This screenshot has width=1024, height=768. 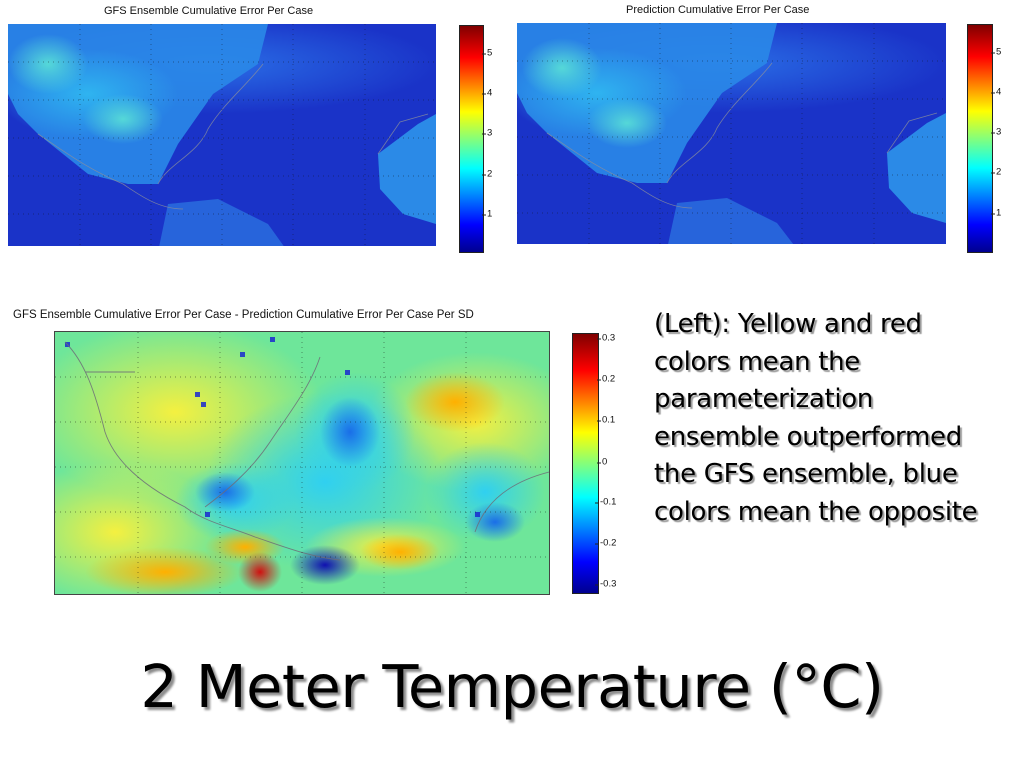 What do you see at coordinates (487, 174) in the screenshot?
I see `map1-tick-2: 2` at bounding box center [487, 174].